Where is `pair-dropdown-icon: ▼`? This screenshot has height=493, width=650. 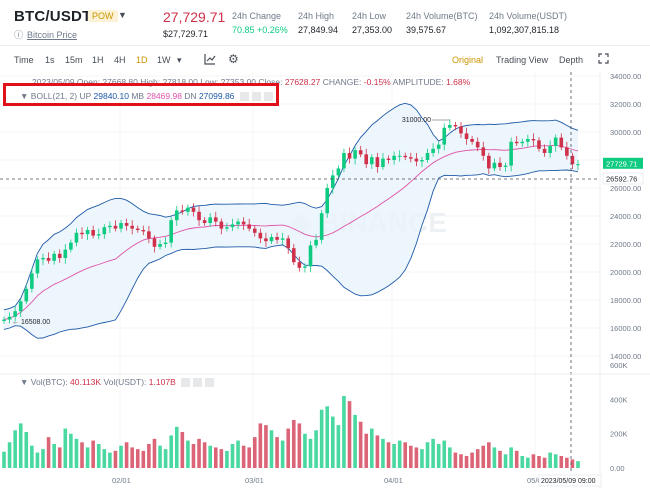
pair-dropdown-icon: ▼ is located at coordinates (122, 15).